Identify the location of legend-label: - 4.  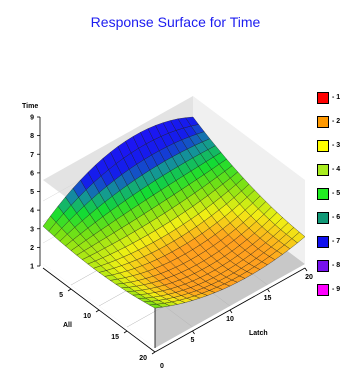
(336, 169).